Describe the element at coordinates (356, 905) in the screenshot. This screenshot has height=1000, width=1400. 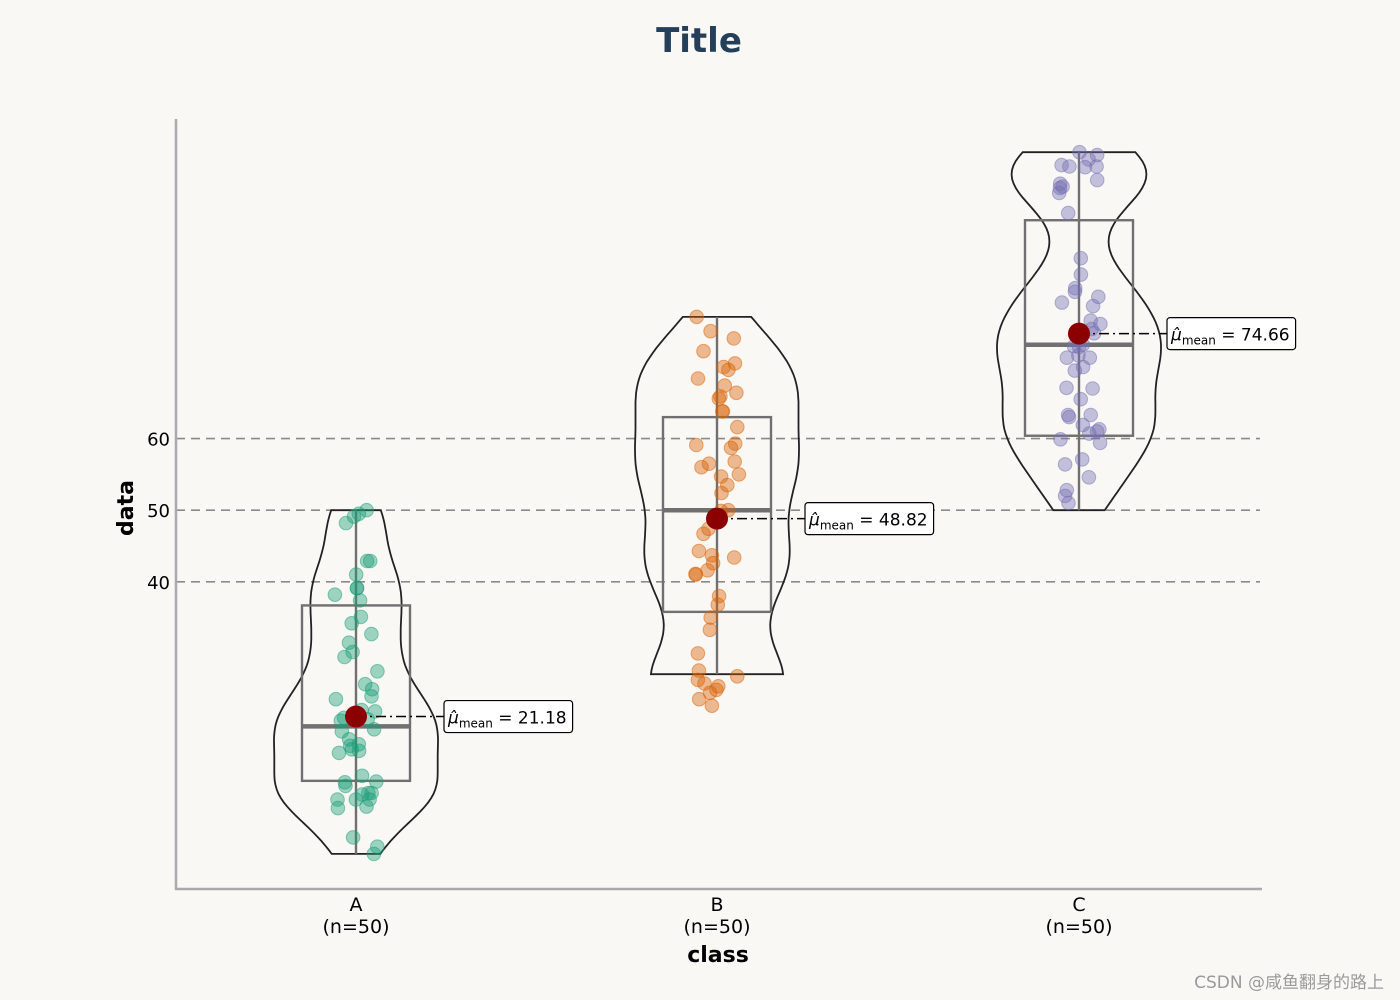
I see `category-label: A` at that location.